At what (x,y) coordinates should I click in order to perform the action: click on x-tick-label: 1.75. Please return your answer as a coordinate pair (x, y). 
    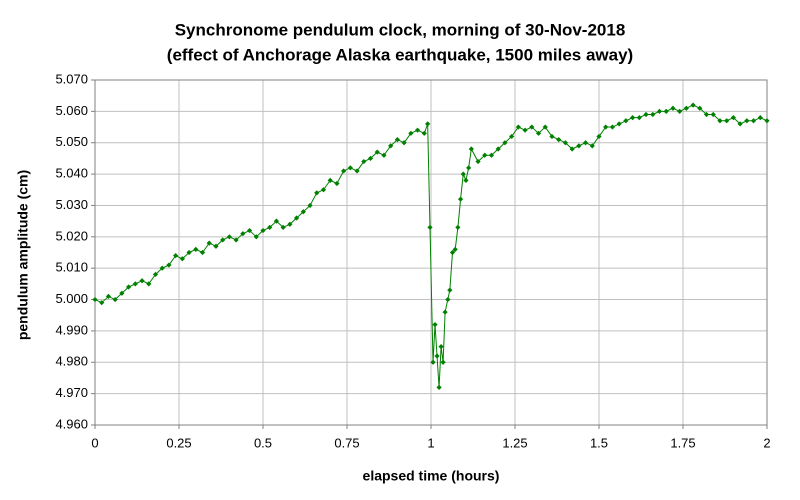
    Looking at the image, I should click on (682, 442).